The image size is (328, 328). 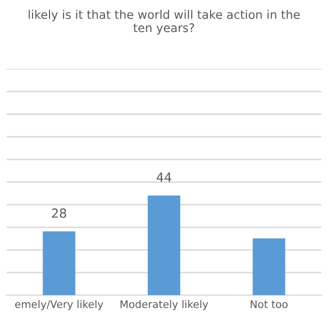 What do you see at coordinates (164, 177) in the screenshot?
I see `text: 44` at bounding box center [164, 177].